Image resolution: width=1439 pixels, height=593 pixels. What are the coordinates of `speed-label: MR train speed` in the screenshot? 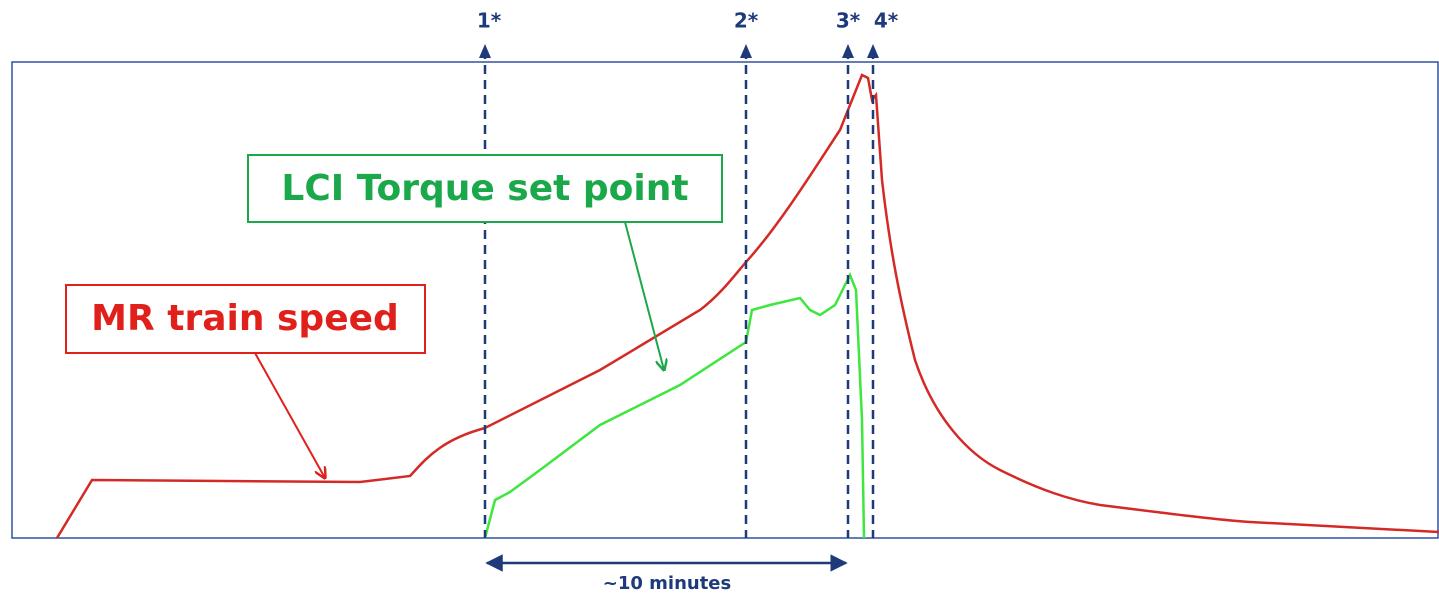 It's located at (245, 318).